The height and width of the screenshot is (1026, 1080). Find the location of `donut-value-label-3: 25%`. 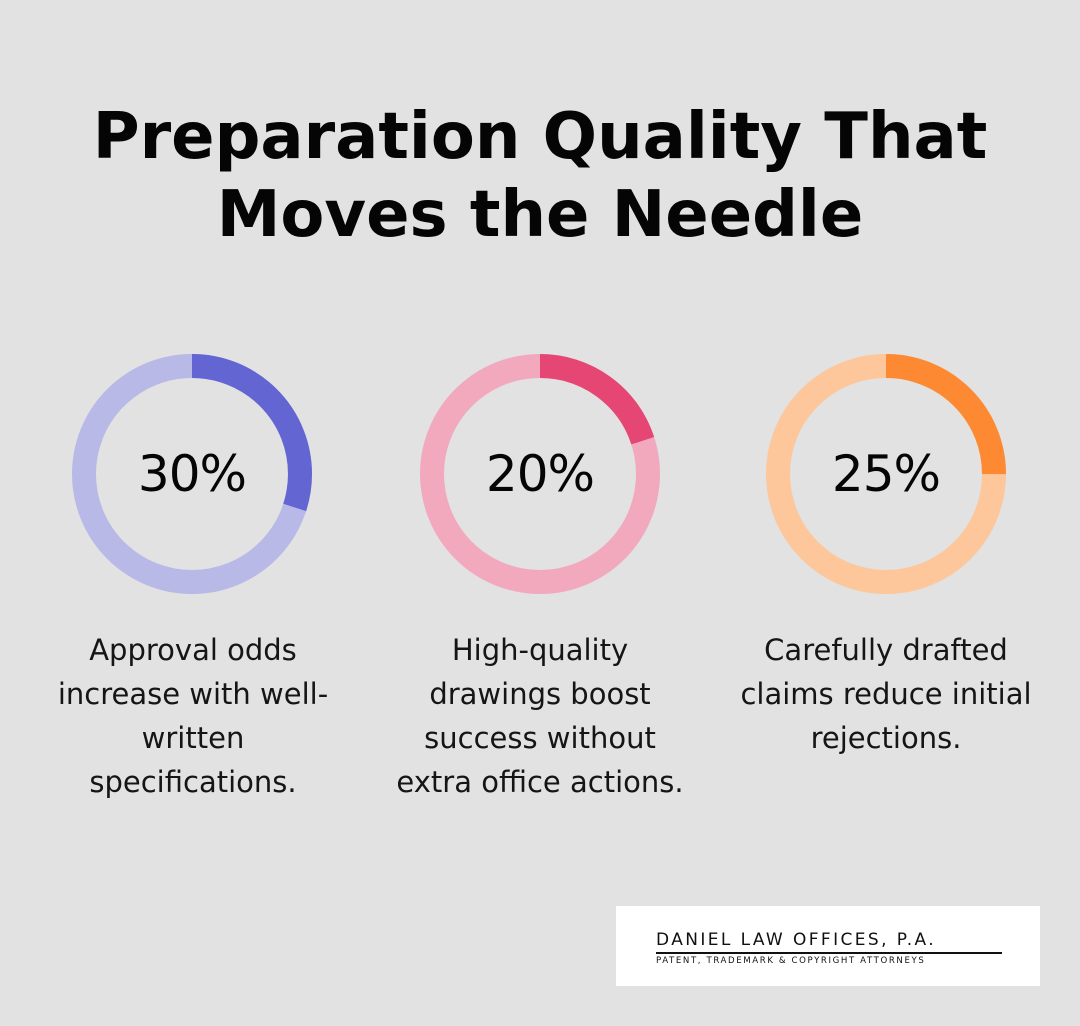

donut-value-label-3: 25% is located at coordinates (886, 474).